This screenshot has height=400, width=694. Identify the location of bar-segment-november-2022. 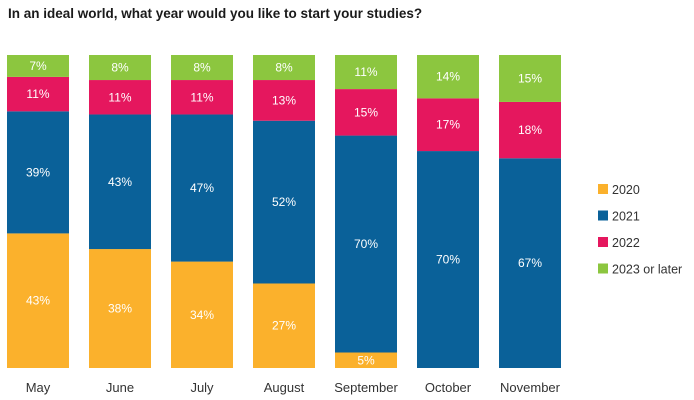
(530, 130).